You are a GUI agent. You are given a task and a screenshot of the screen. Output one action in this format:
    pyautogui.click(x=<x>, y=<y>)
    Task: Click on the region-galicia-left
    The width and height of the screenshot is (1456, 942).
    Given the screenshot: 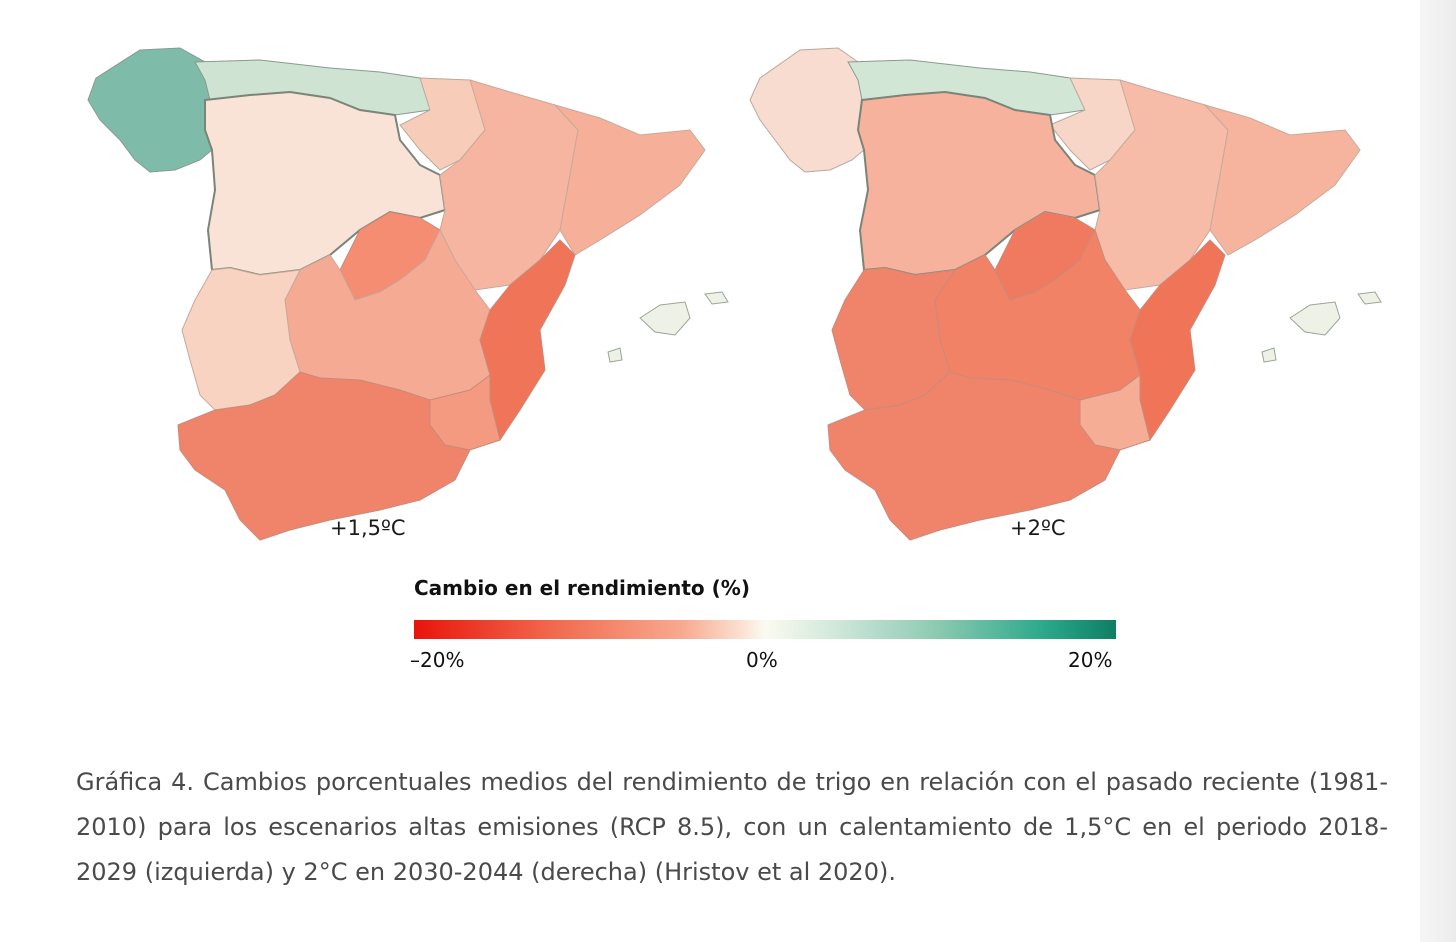 What is the action you would take?
    pyautogui.click(x=150, y=110)
    